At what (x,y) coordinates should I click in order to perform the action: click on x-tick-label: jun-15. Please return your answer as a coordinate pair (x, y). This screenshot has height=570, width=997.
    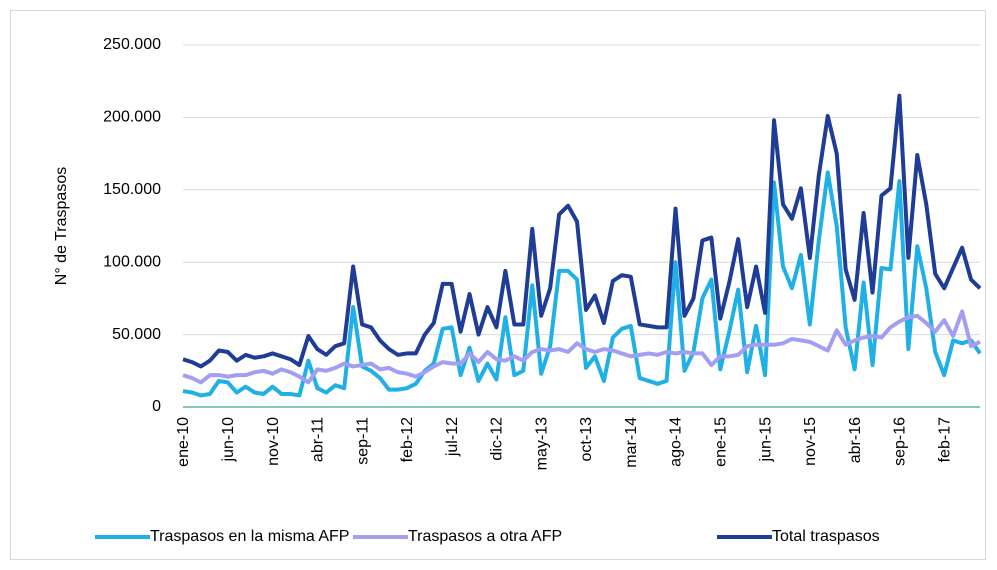
    Looking at the image, I should click on (765, 440).